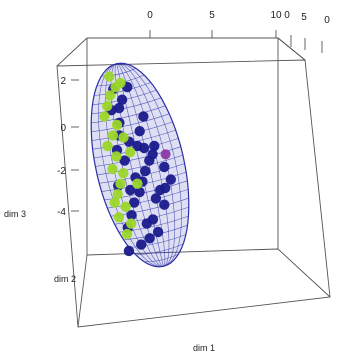 This screenshot has width=353, height=358. Describe the element at coordinates (63, 81) in the screenshot. I see `dim3-tick-1: 2` at that location.